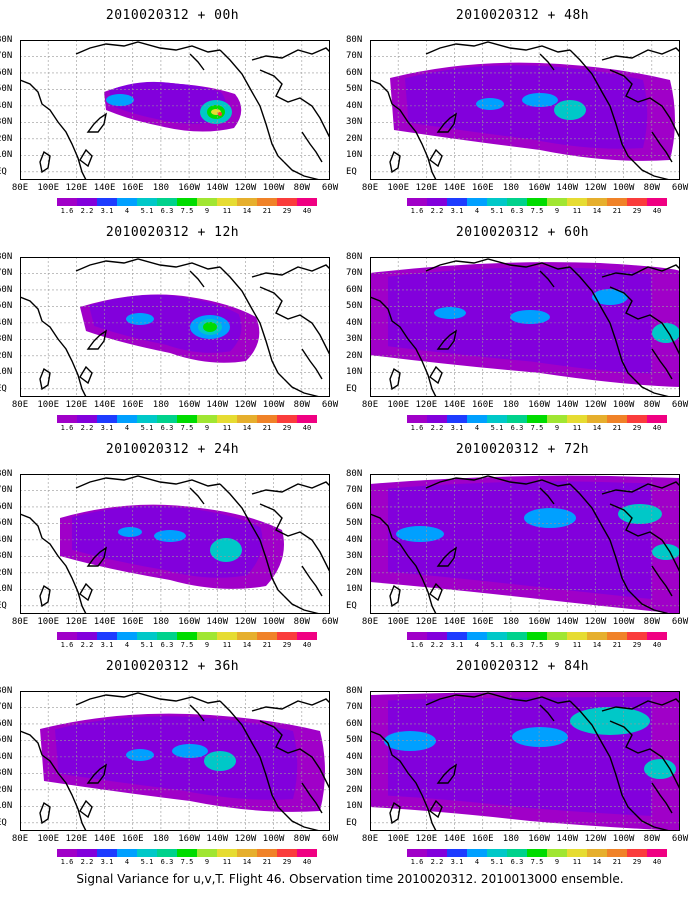  Describe the element at coordinates (175, 110) in the screenshot. I see `variance-map` at that location.